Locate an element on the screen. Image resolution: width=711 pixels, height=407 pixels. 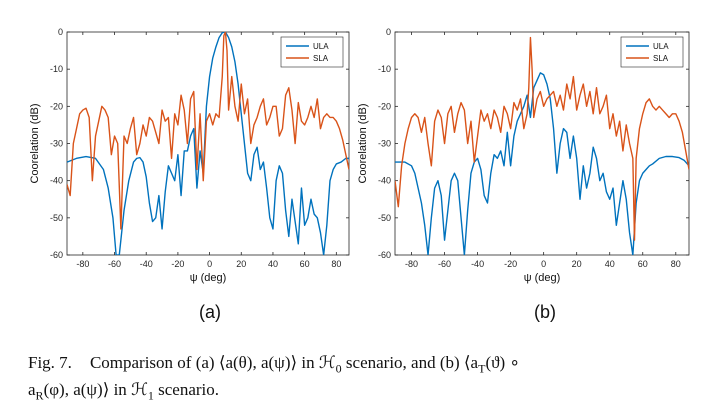
caption-at-sub: T is located at coordinates (482, 368).